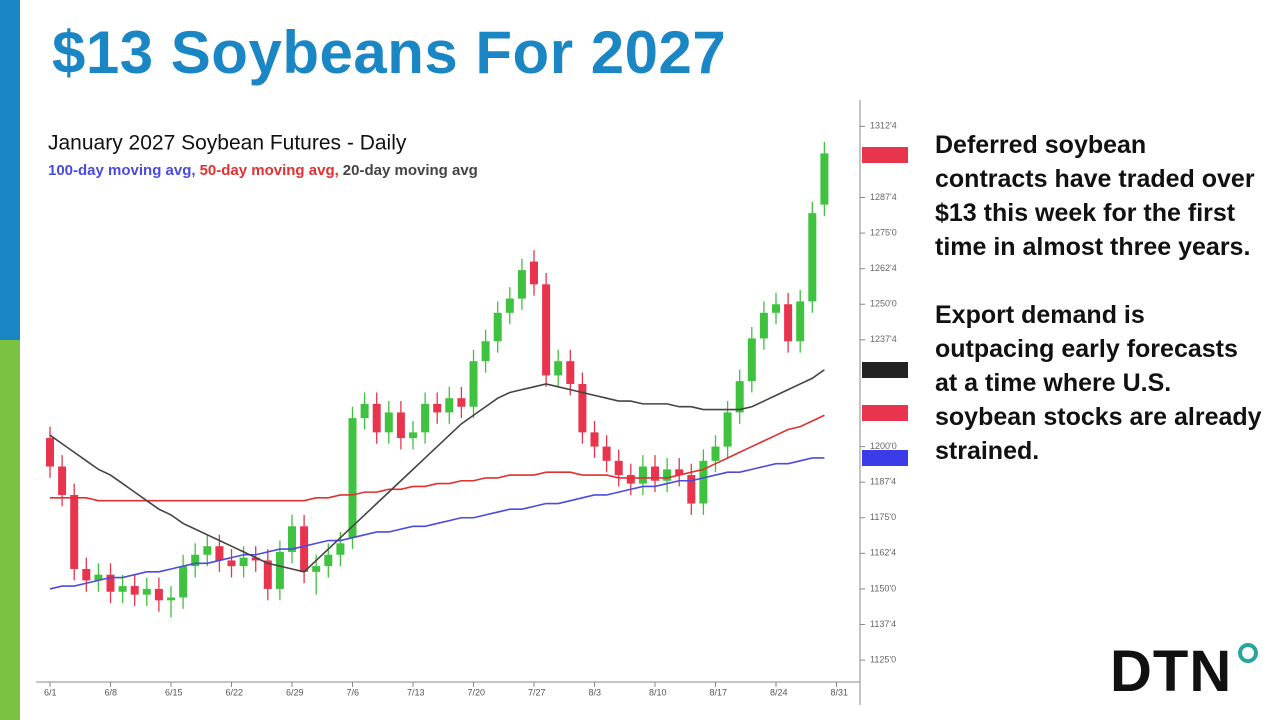 This screenshot has width=1280, height=720. What do you see at coordinates (883, 339) in the screenshot?
I see `y-tick-label: 1237'4` at bounding box center [883, 339].